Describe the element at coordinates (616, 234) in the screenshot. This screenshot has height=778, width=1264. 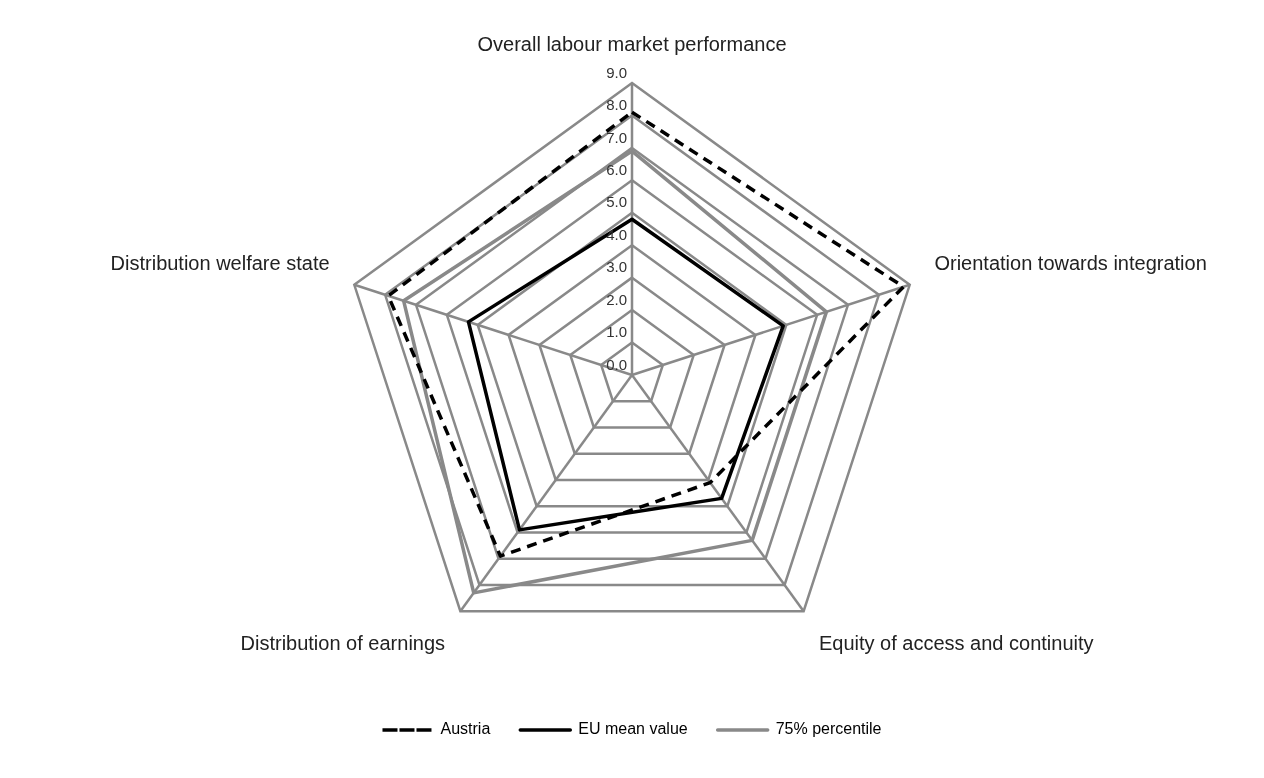
I see `y-tick-label: 4.0` at that location.